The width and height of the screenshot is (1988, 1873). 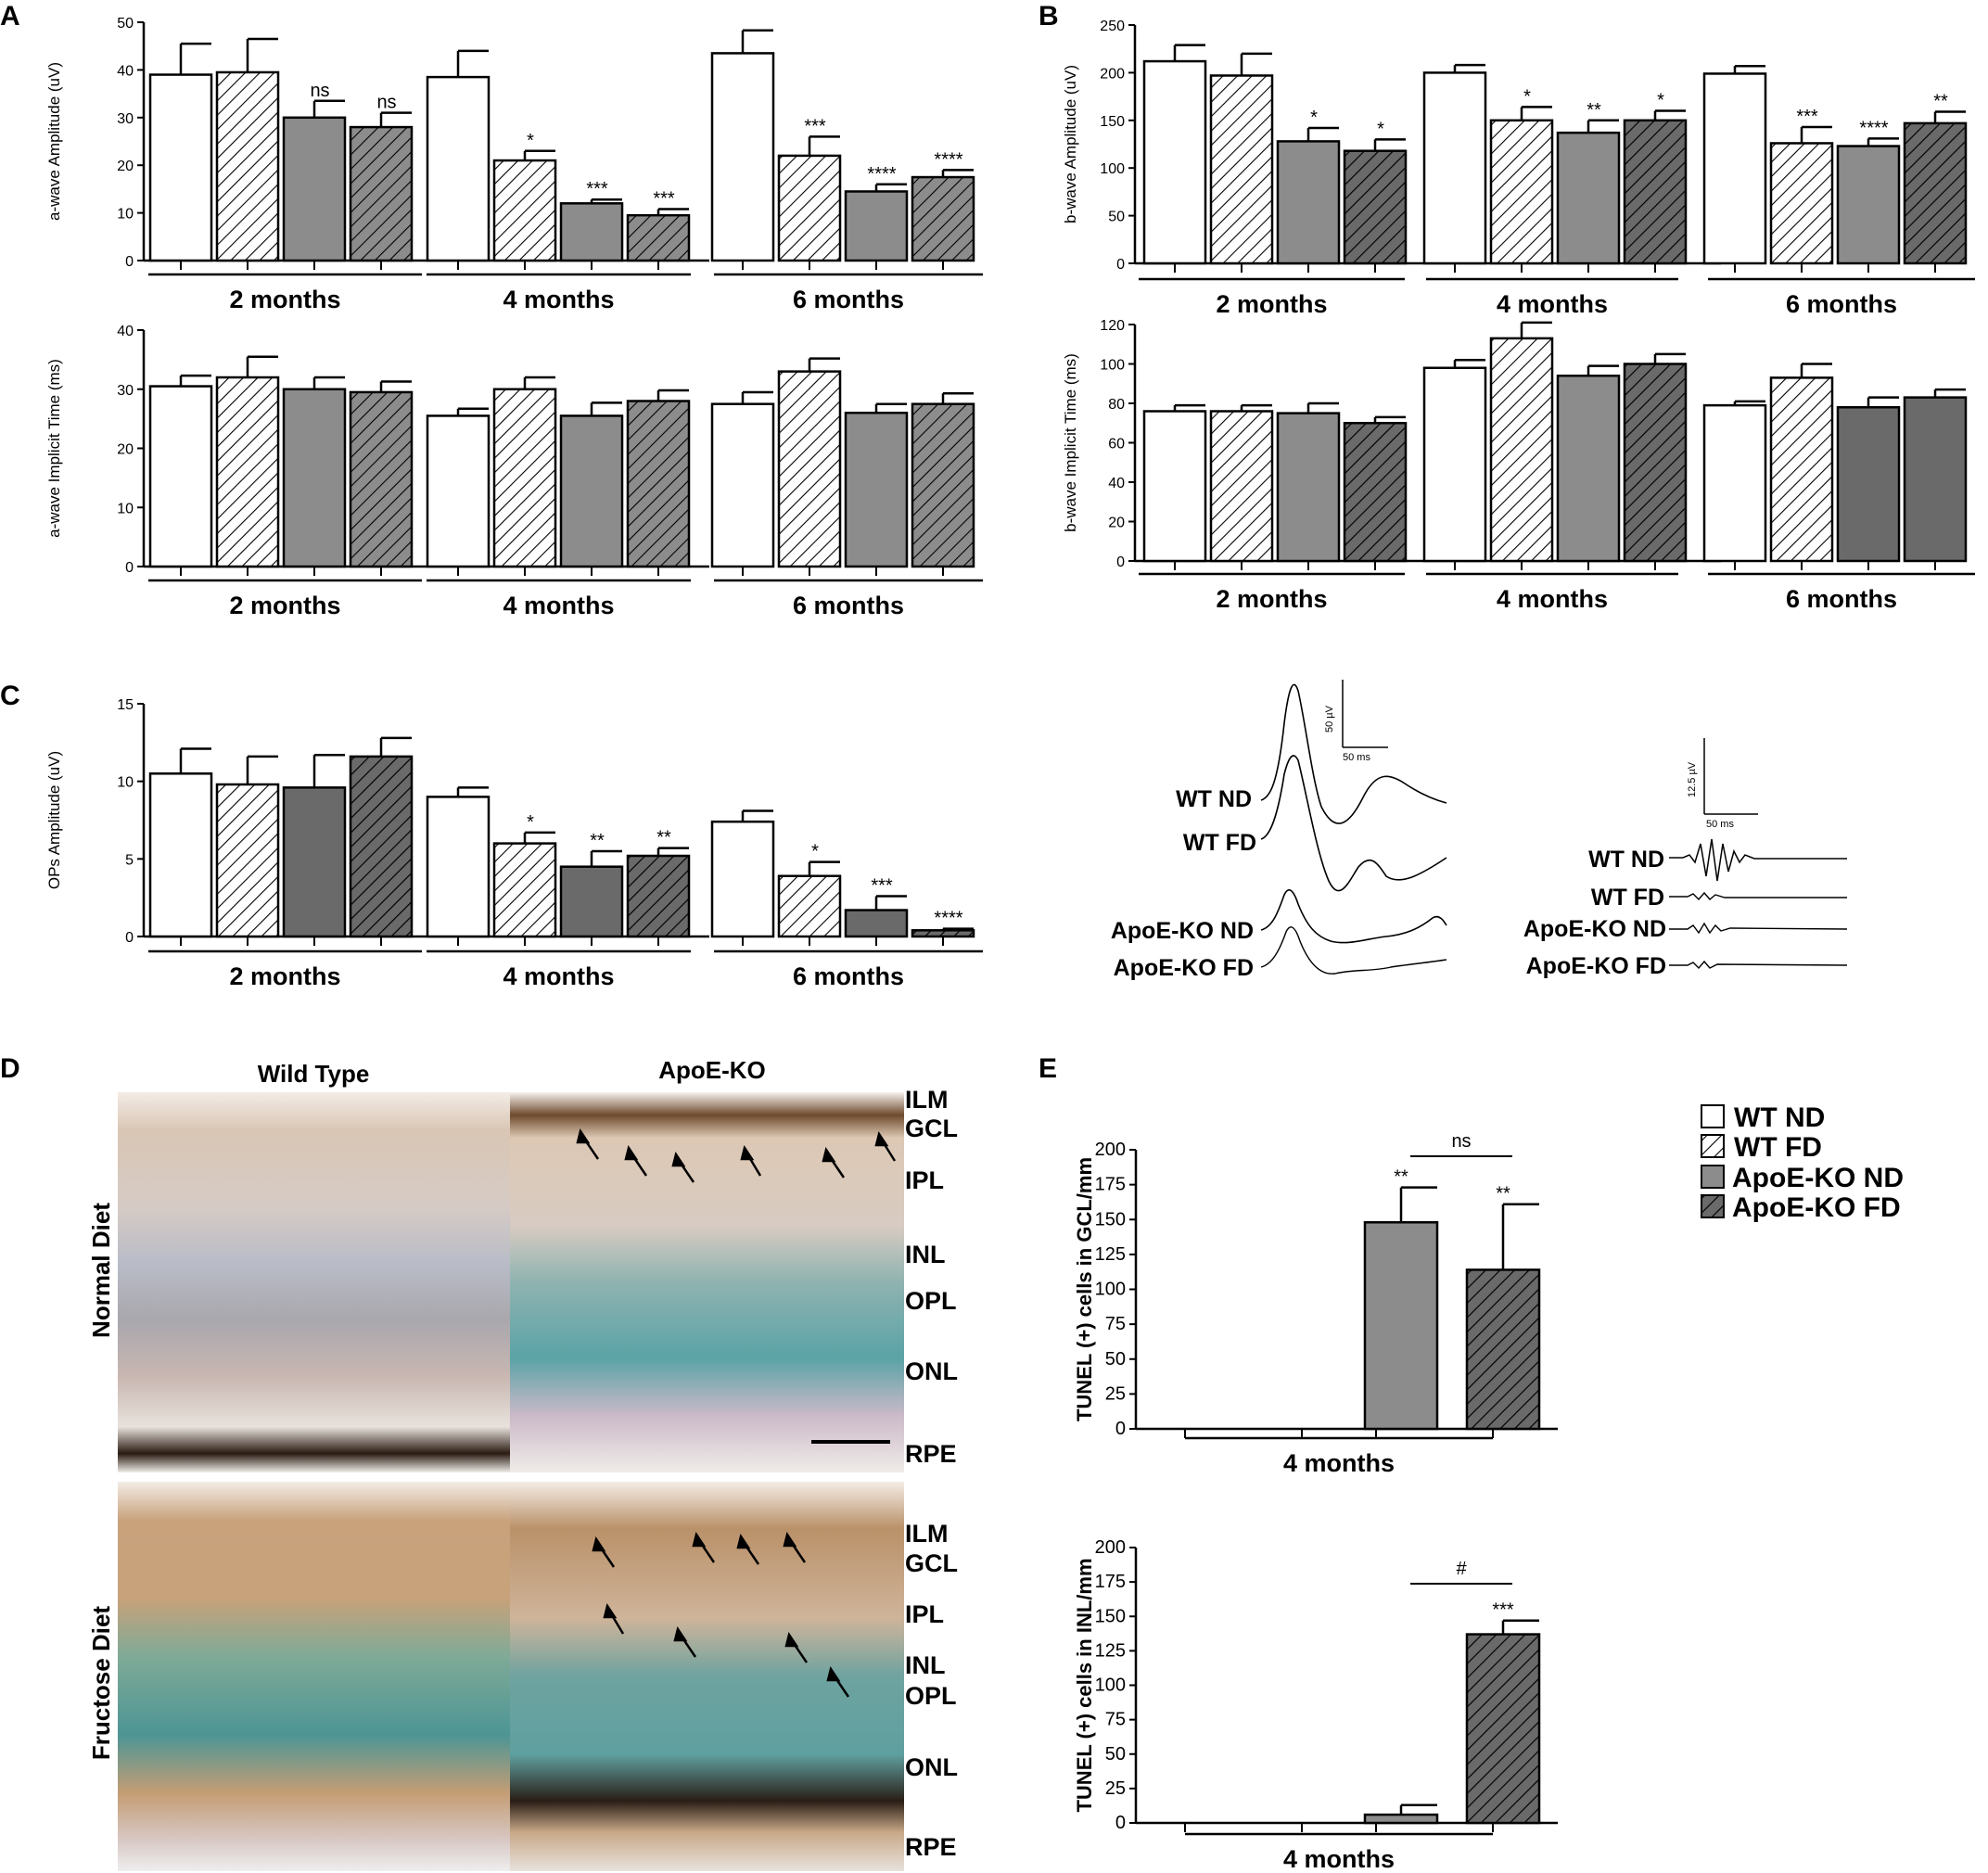 What do you see at coordinates (101, 1683) in the screenshot?
I see `histology-row-label: Fructose Diet` at bounding box center [101, 1683].